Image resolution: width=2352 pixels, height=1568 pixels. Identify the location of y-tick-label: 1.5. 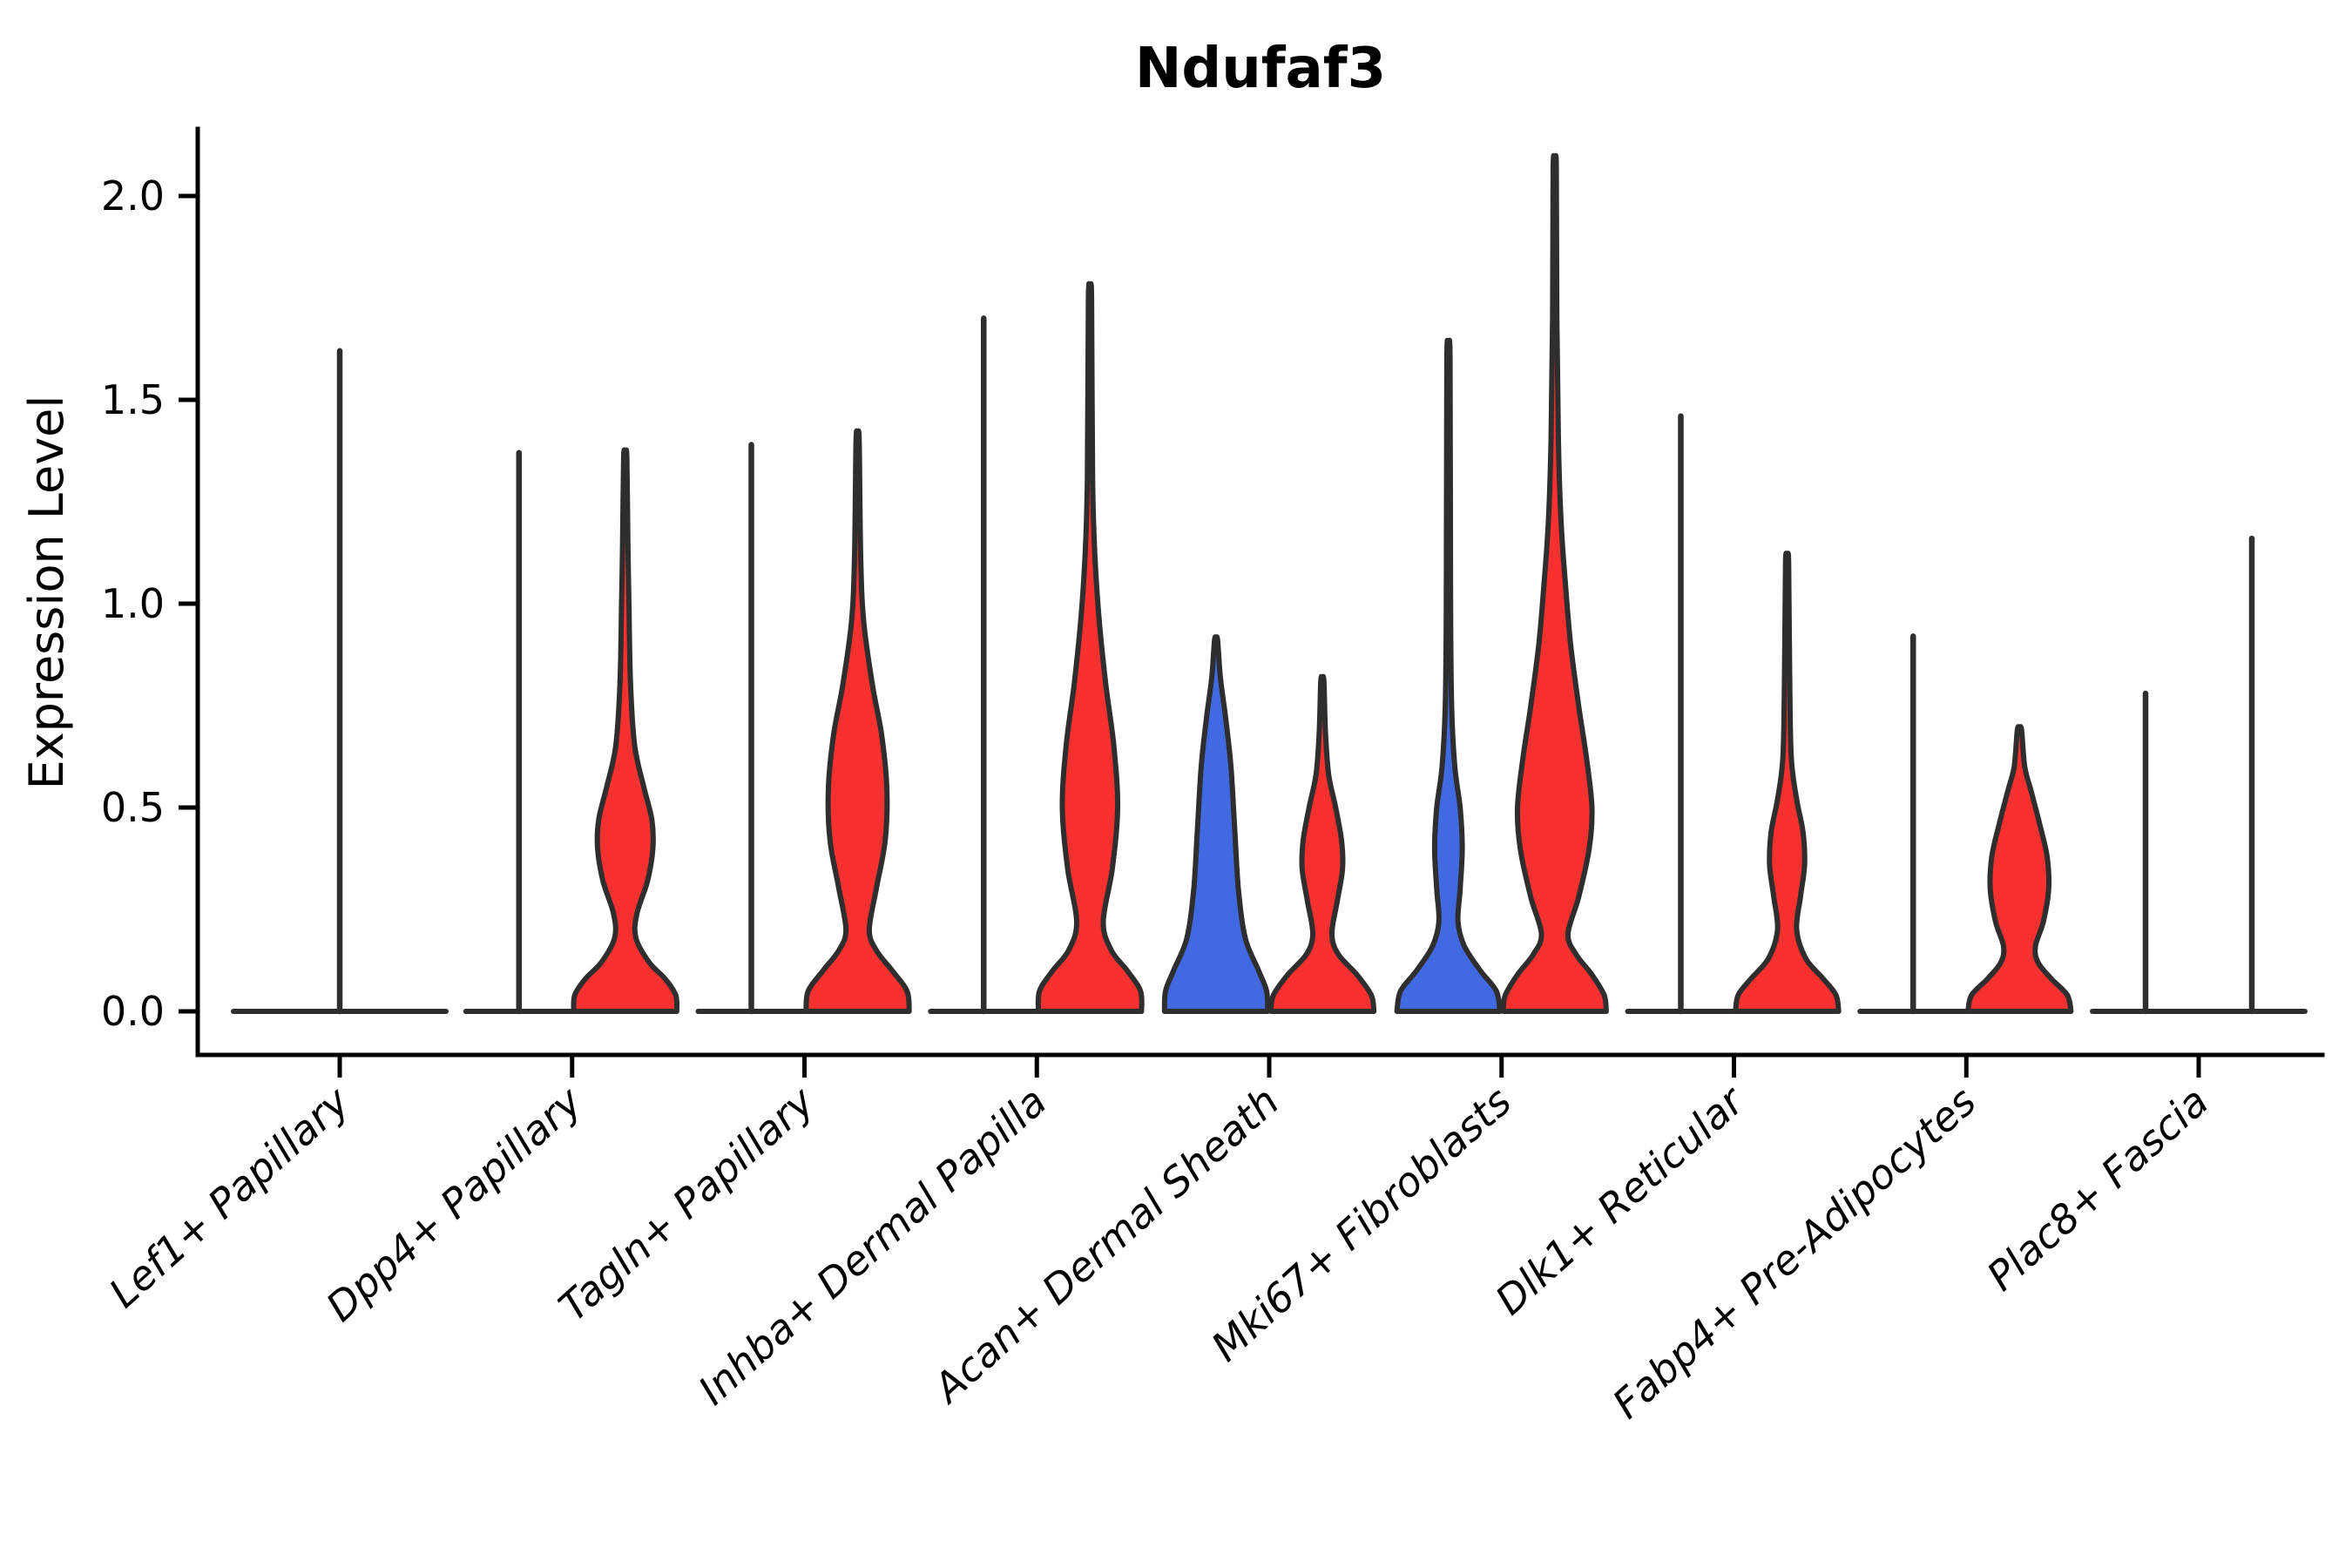
(133, 399).